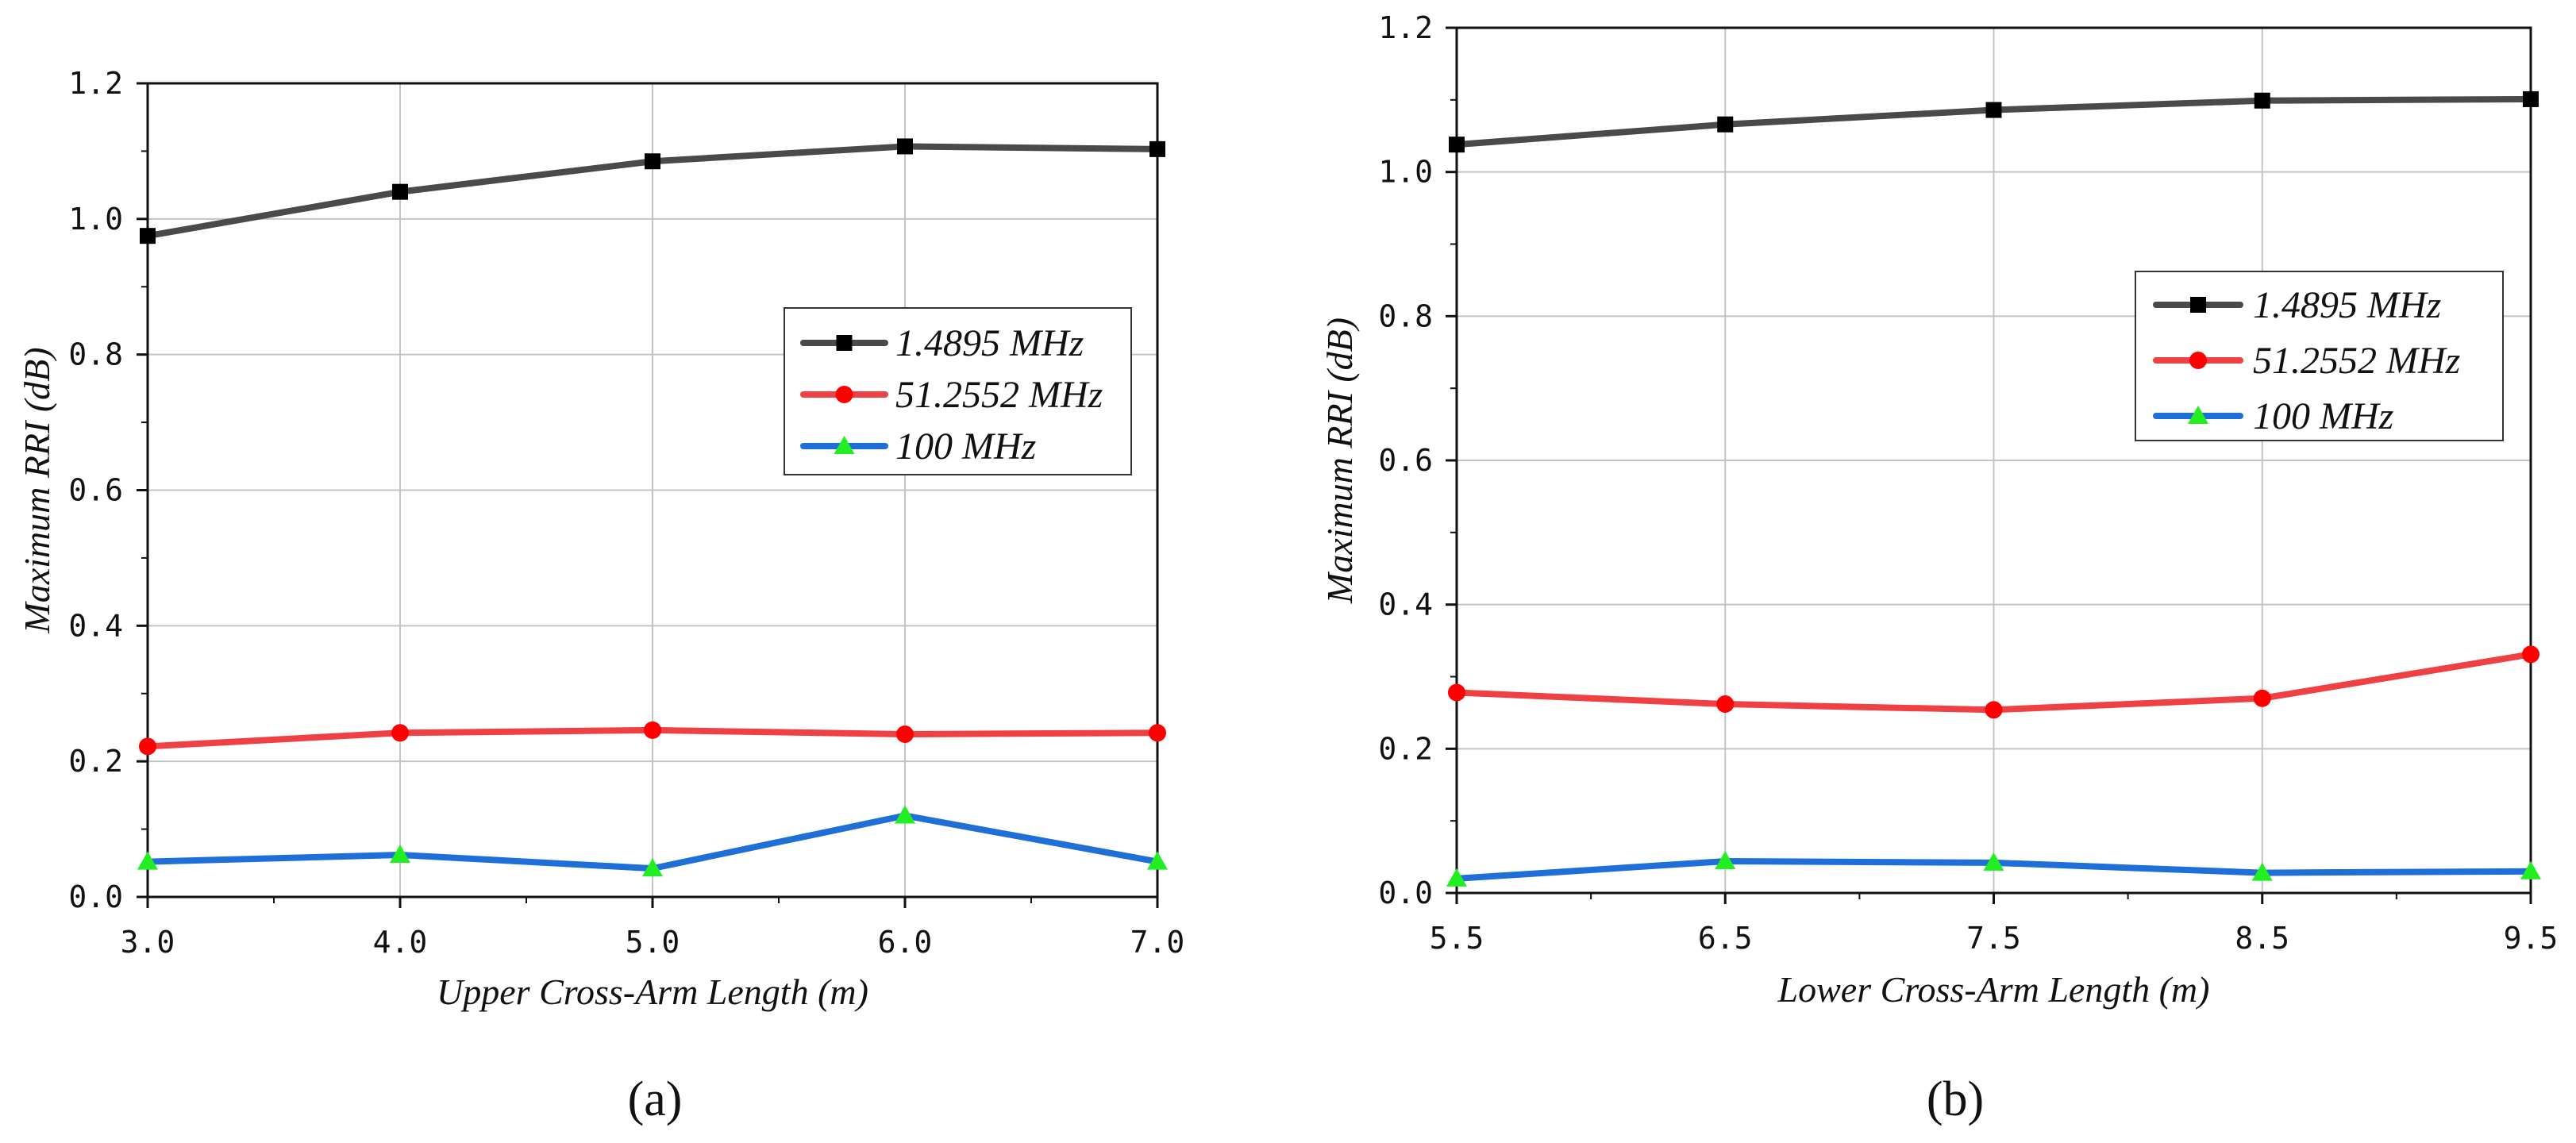 The image size is (2576, 1143). I want to click on x-tick-label: 8.5, so click(2262, 938).